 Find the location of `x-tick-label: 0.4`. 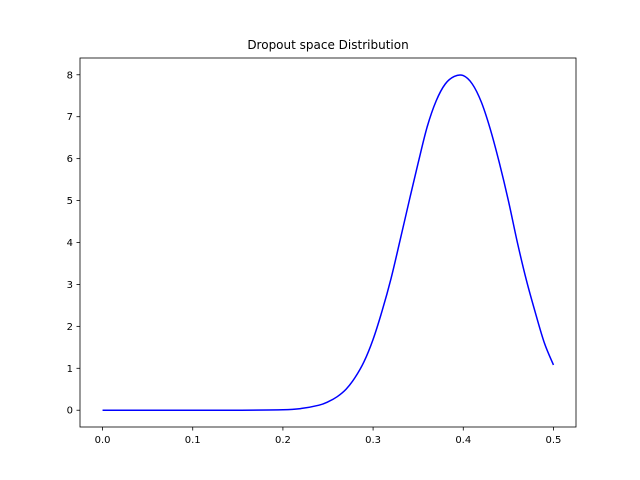

x-tick-label: 0.4 is located at coordinates (463, 440).